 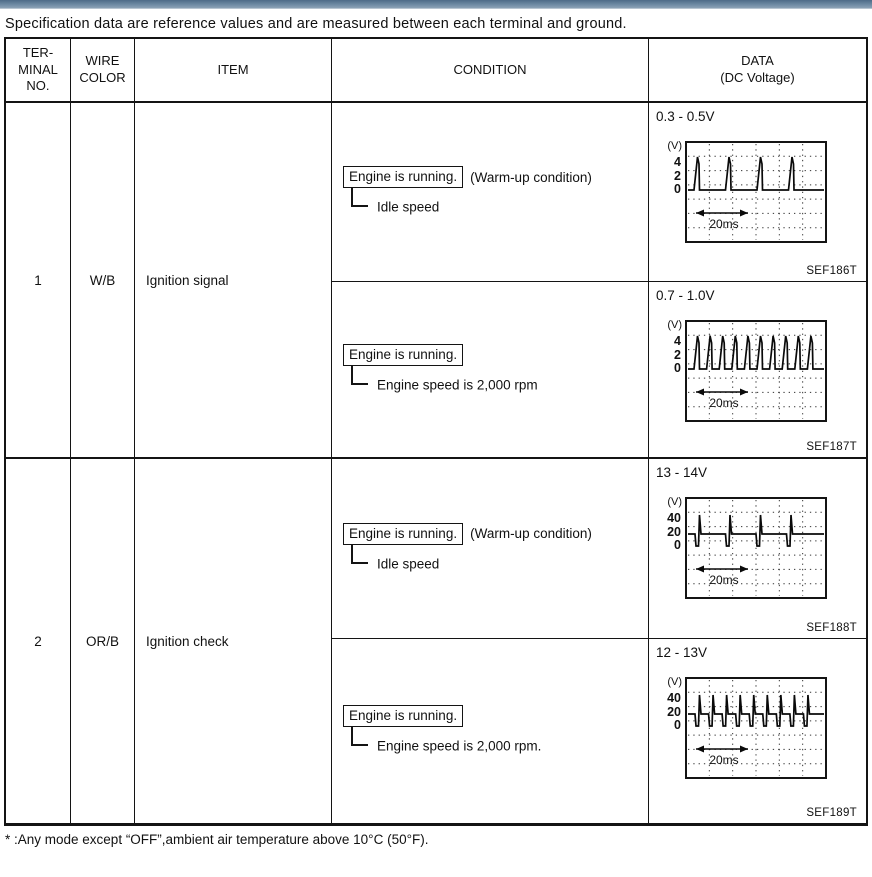 I want to click on terminal-2-number: 2, so click(x=38, y=640).